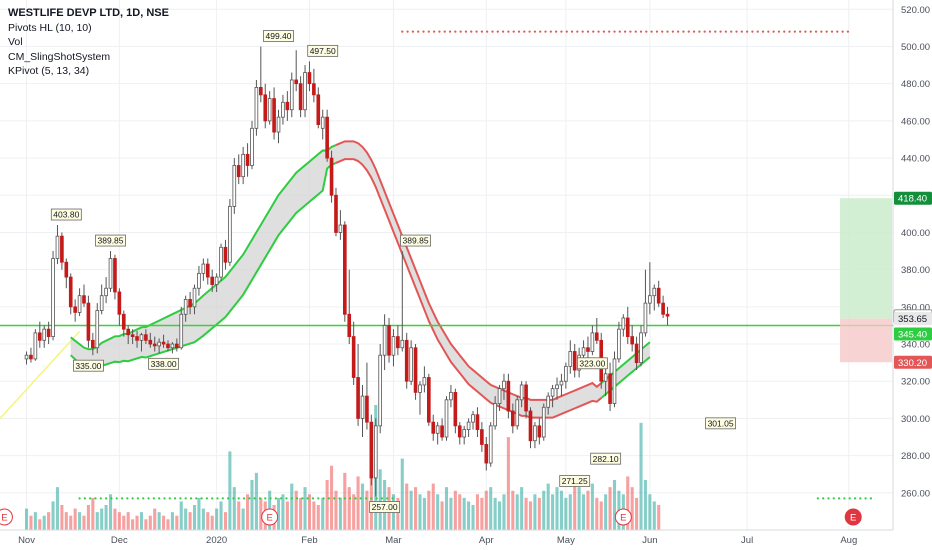  Describe the element at coordinates (6, 517) in the screenshot. I see `earnings-icon` at that location.